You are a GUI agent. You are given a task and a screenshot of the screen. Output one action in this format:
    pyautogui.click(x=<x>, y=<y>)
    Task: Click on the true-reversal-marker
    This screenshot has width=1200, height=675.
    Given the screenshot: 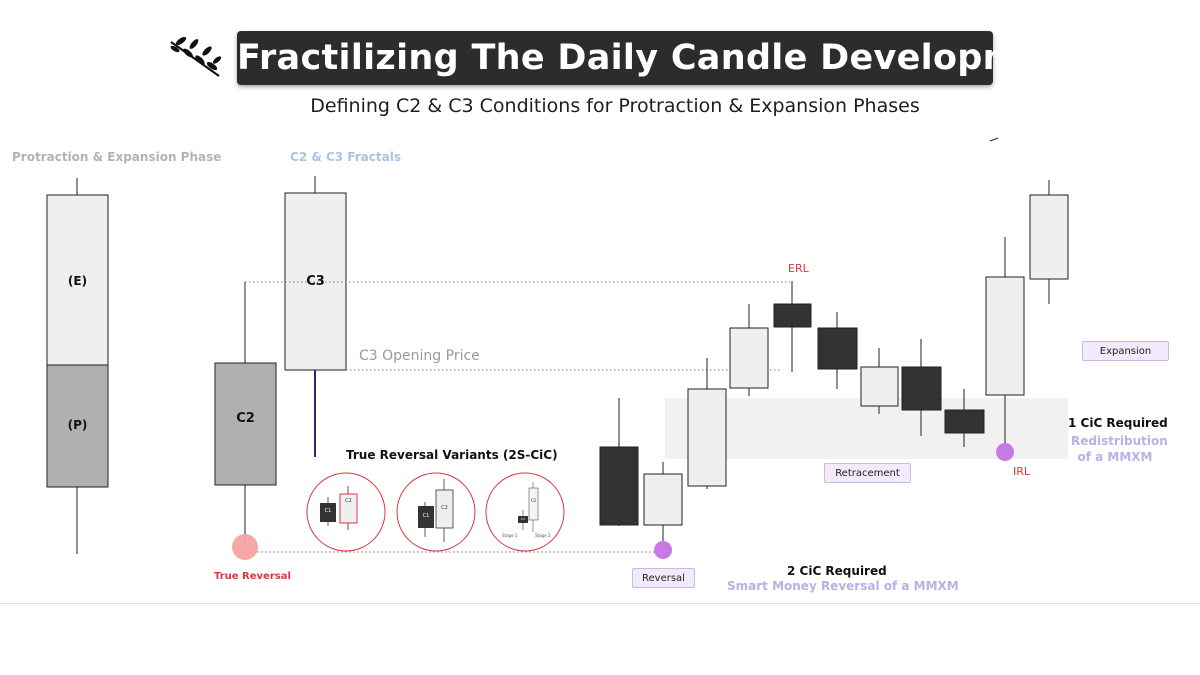 What is the action you would take?
    pyautogui.click(x=245, y=547)
    